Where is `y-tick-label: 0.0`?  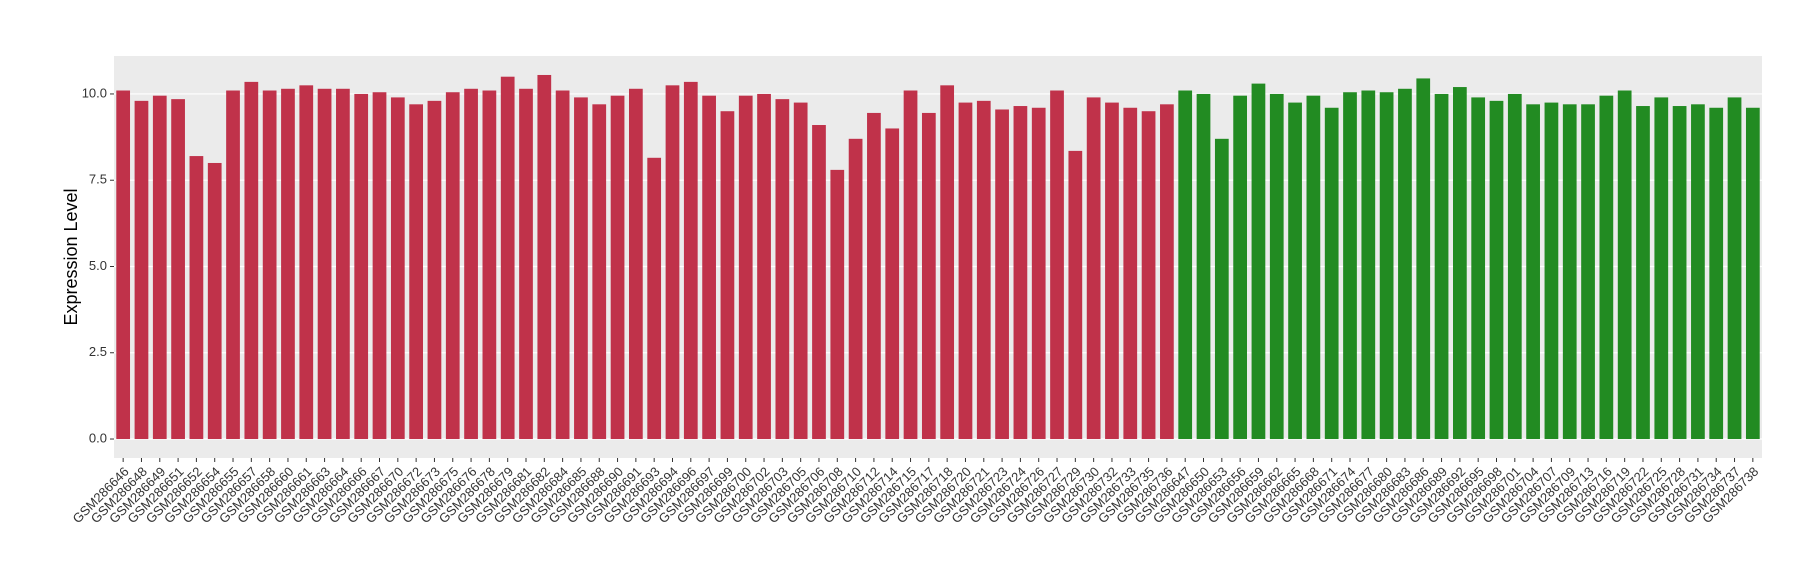
y-tick-label: 0.0 is located at coordinates (98, 437).